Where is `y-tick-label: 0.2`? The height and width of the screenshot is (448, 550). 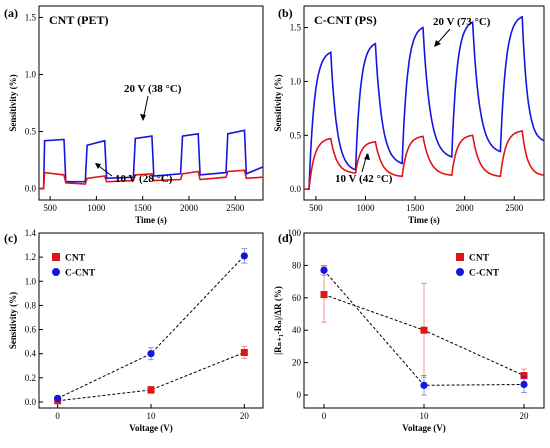 y-tick-label: 0.2 is located at coordinates (30, 378).